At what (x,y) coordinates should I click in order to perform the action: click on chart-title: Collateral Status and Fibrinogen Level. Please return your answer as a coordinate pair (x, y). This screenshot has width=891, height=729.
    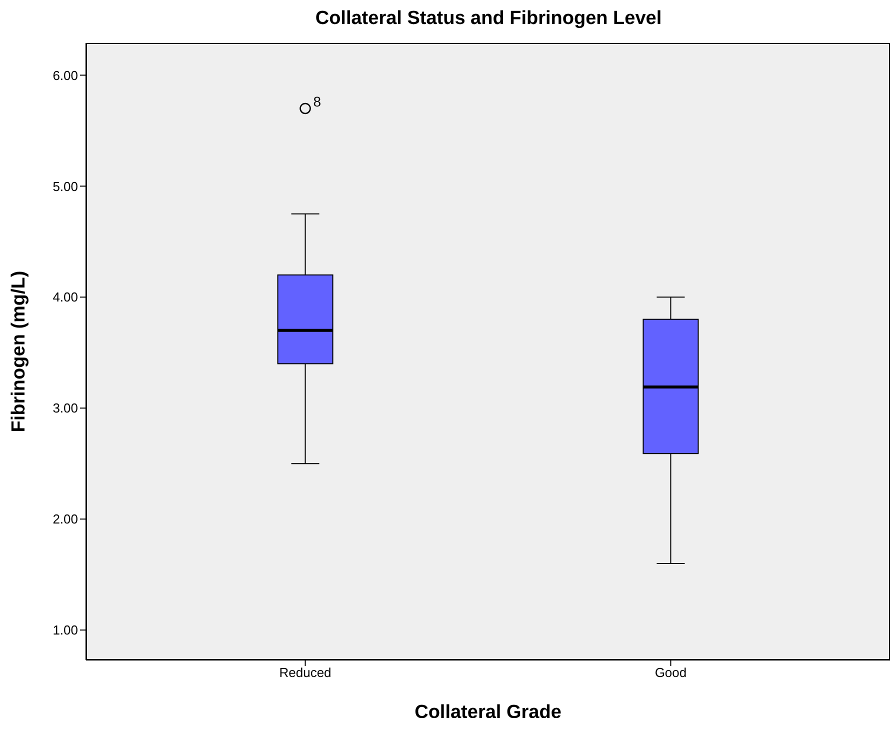
    Looking at the image, I should click on (488, 19).